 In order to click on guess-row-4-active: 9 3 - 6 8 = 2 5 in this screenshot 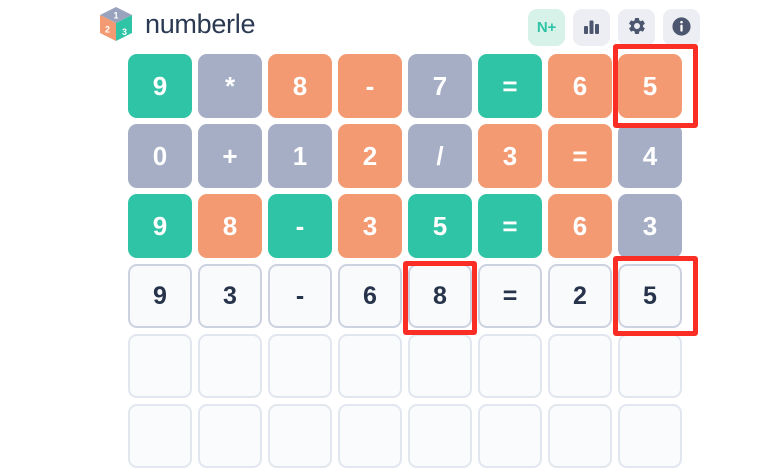, I will do `click(413, 296)`.